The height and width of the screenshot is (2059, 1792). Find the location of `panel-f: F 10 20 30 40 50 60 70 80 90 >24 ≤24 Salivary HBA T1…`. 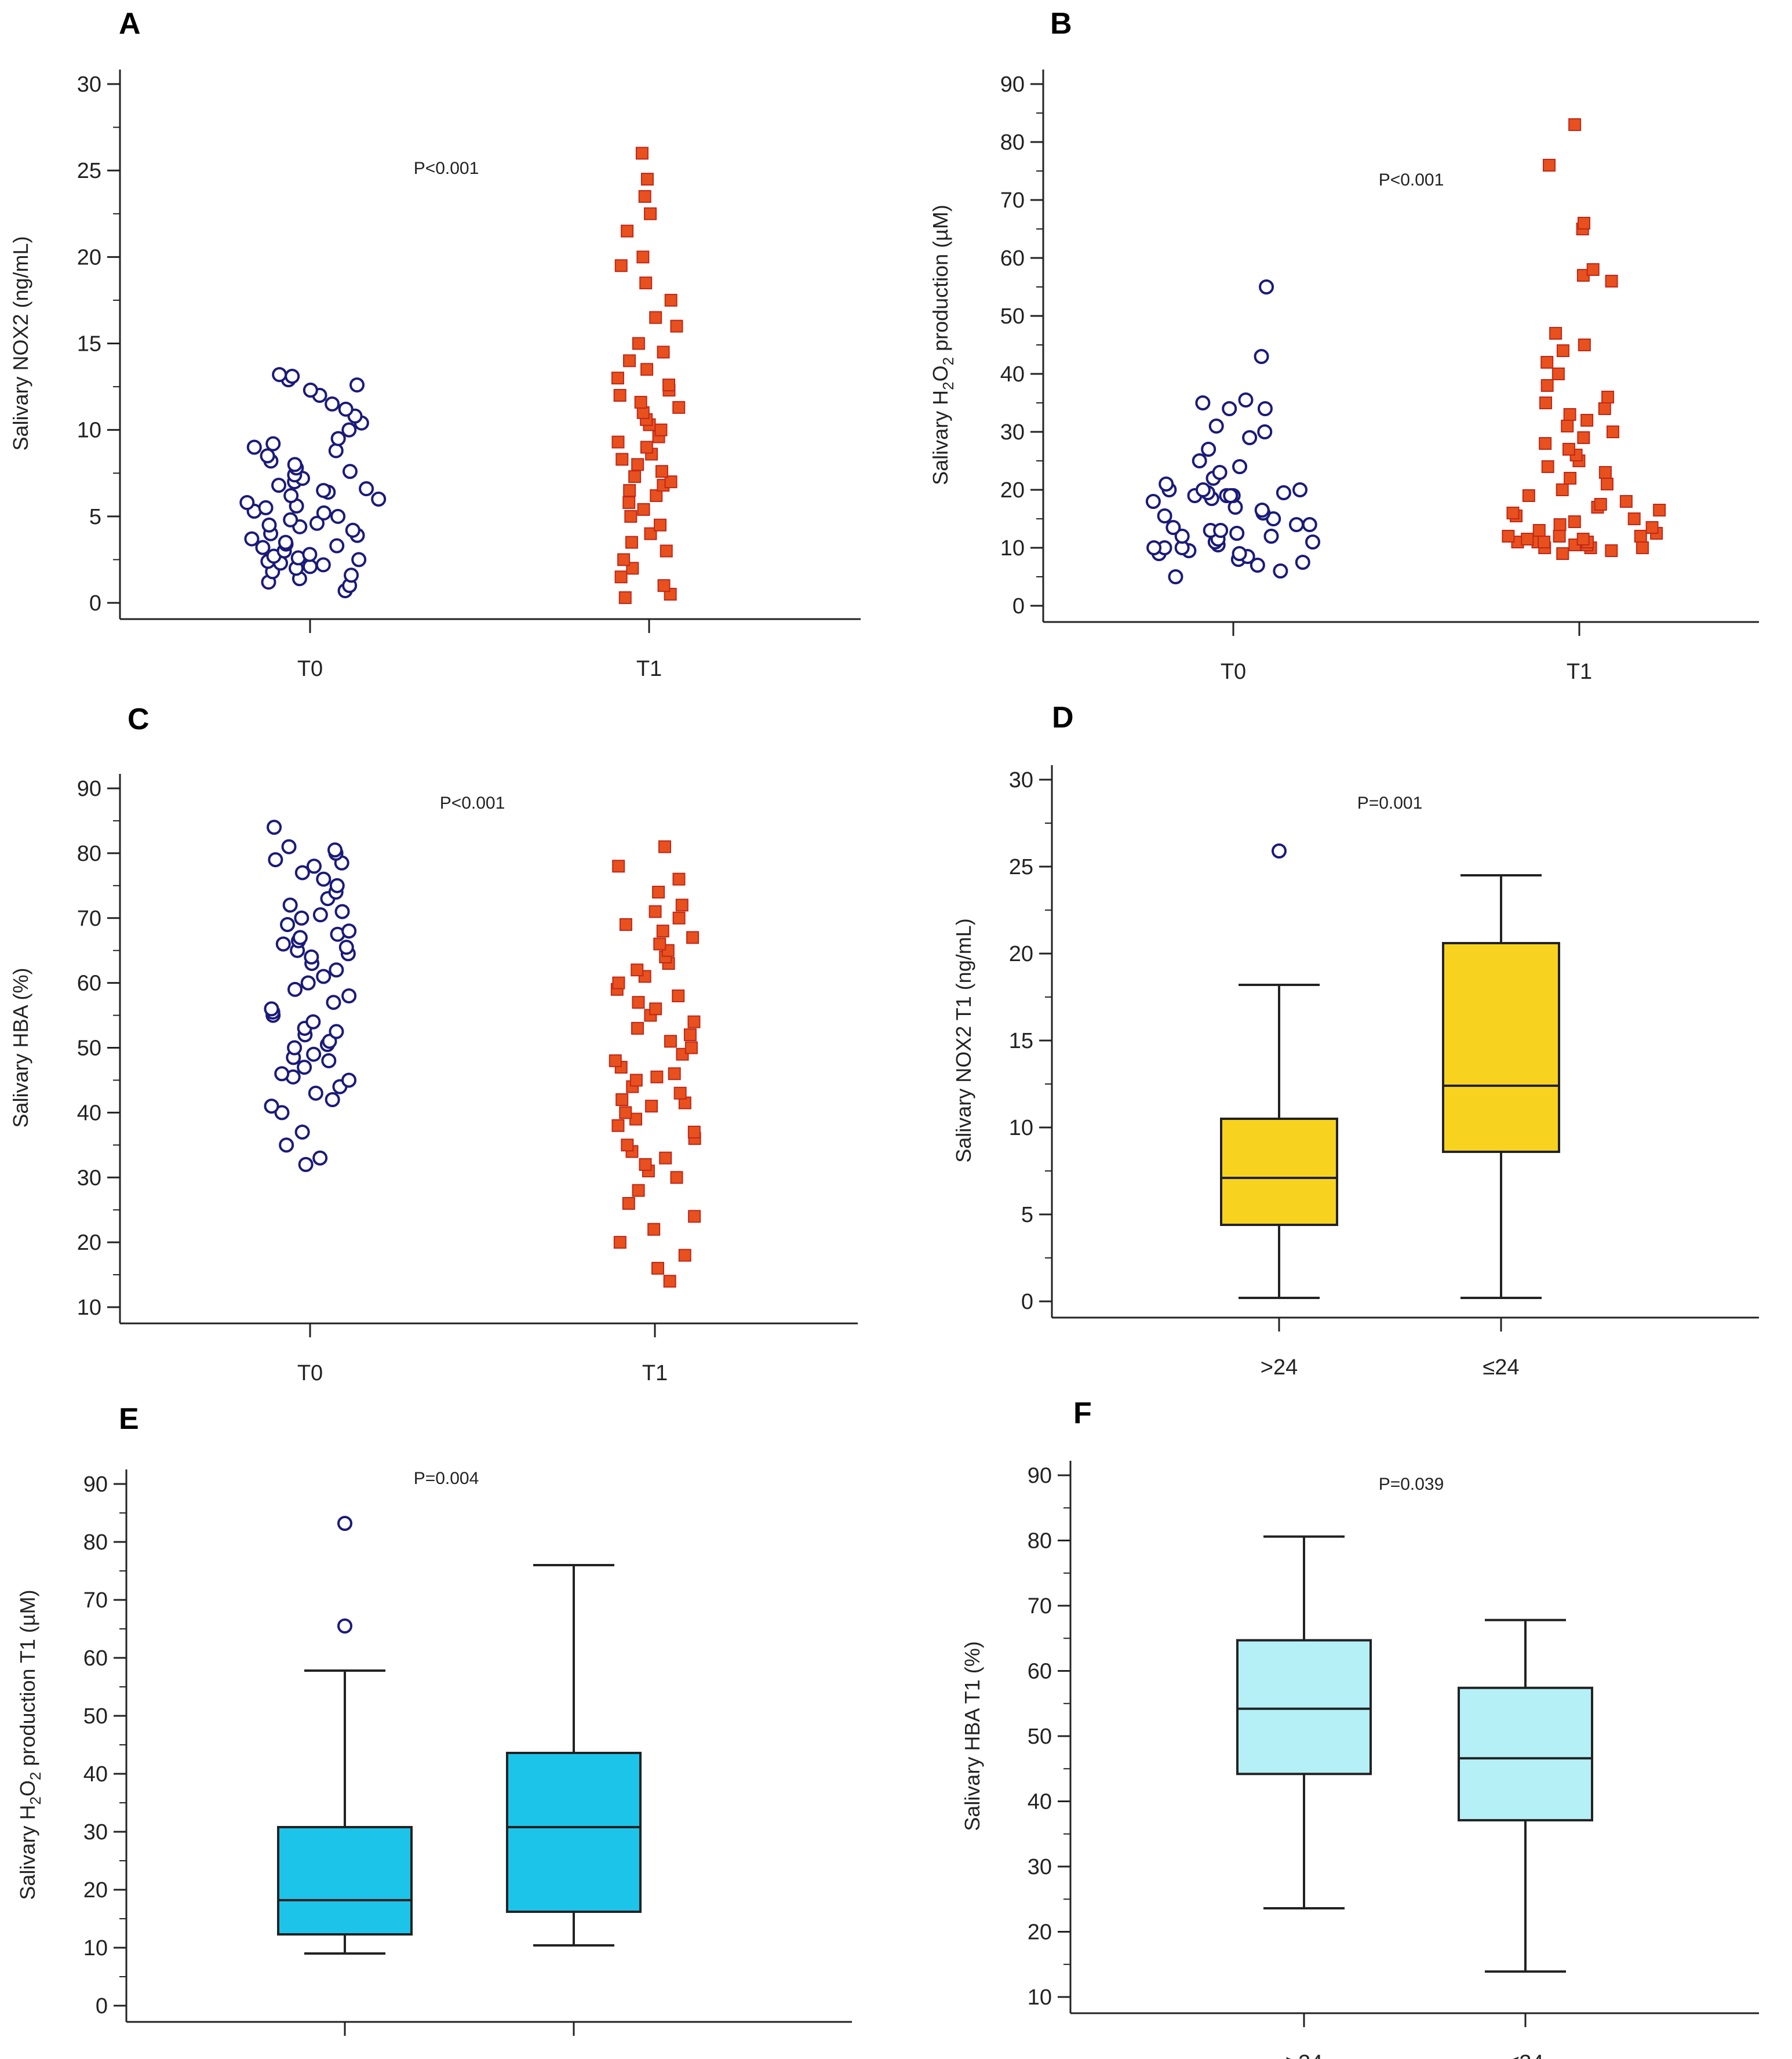

panel-f: F 10 20 30 40 50 60 70 80 90 >24 ≤24 Salivary HBA T1… is located at coordinates (1359, 1727).